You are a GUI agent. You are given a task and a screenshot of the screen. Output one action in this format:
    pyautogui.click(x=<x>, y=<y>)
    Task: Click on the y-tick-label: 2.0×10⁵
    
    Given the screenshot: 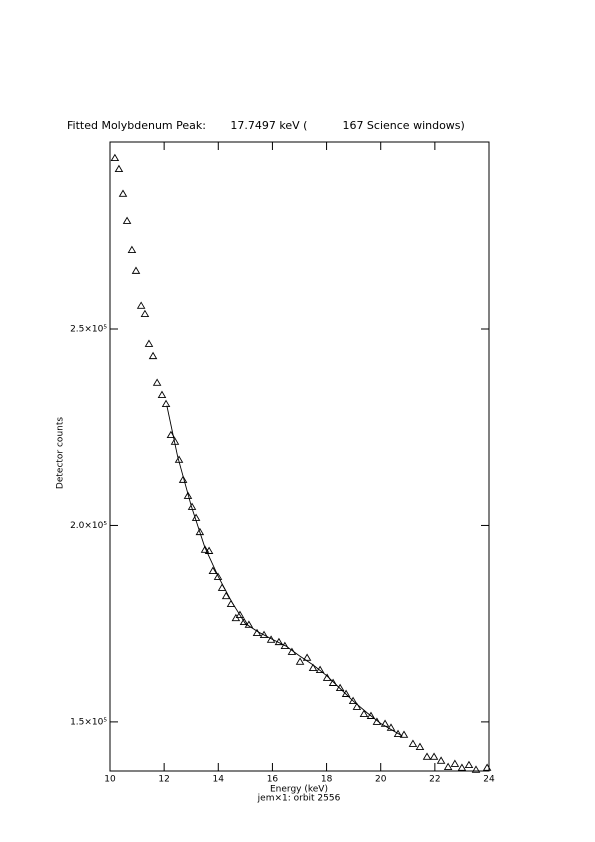 What is the action you would take?
    pyautogui.click(x=88, y=526)
    